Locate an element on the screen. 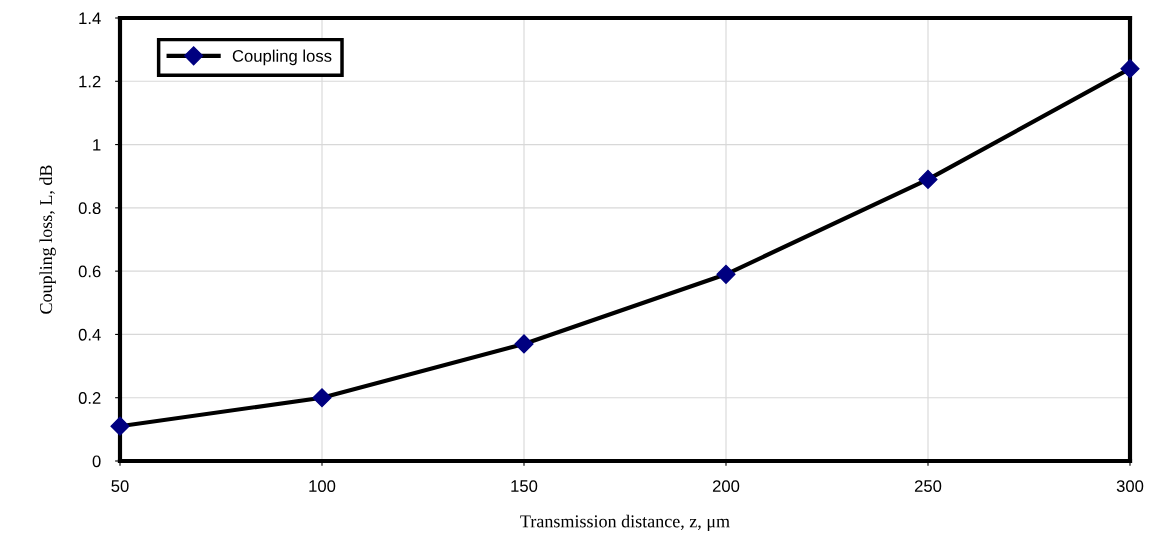  x-axis-title: Transmission distance, z, μm is located at coordinates (625, 523).